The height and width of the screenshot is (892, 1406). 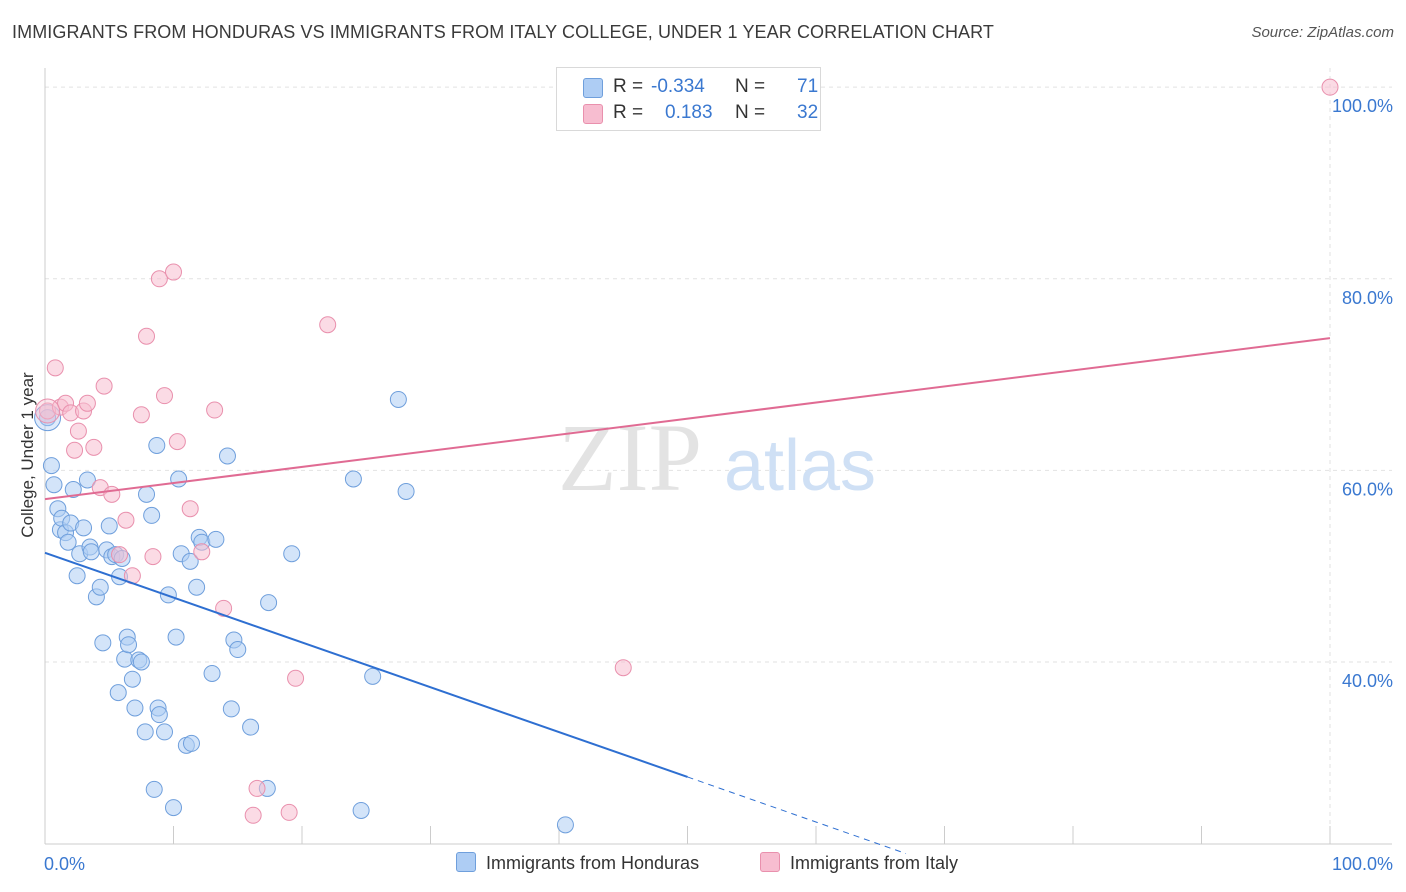 I want to click on watermark-atlas: atlas, so click(x=800, y=466).